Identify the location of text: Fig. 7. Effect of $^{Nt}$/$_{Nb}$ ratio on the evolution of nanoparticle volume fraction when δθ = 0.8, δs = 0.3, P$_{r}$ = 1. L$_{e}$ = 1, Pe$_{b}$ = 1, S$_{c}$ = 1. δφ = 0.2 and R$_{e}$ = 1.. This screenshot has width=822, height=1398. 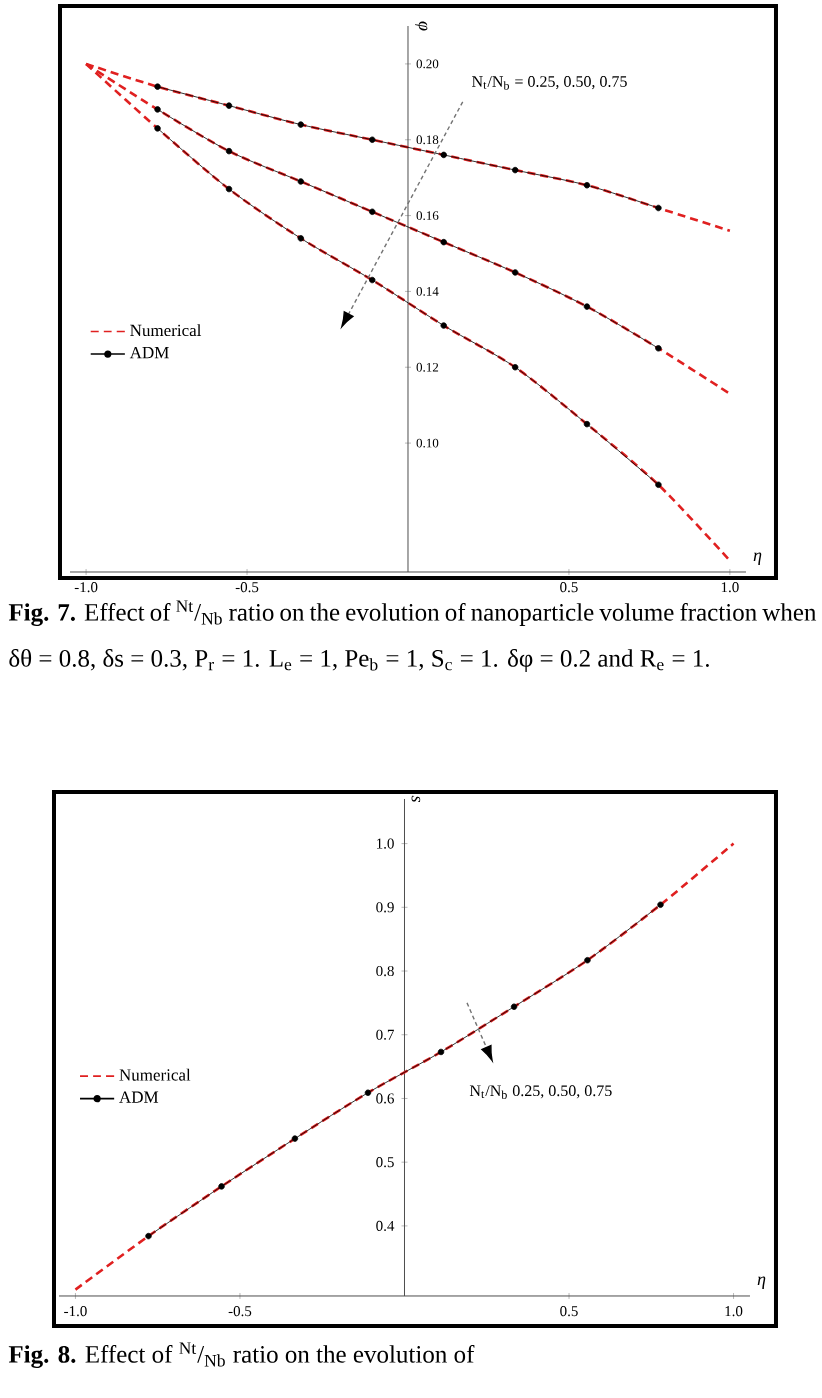
(412, 636).